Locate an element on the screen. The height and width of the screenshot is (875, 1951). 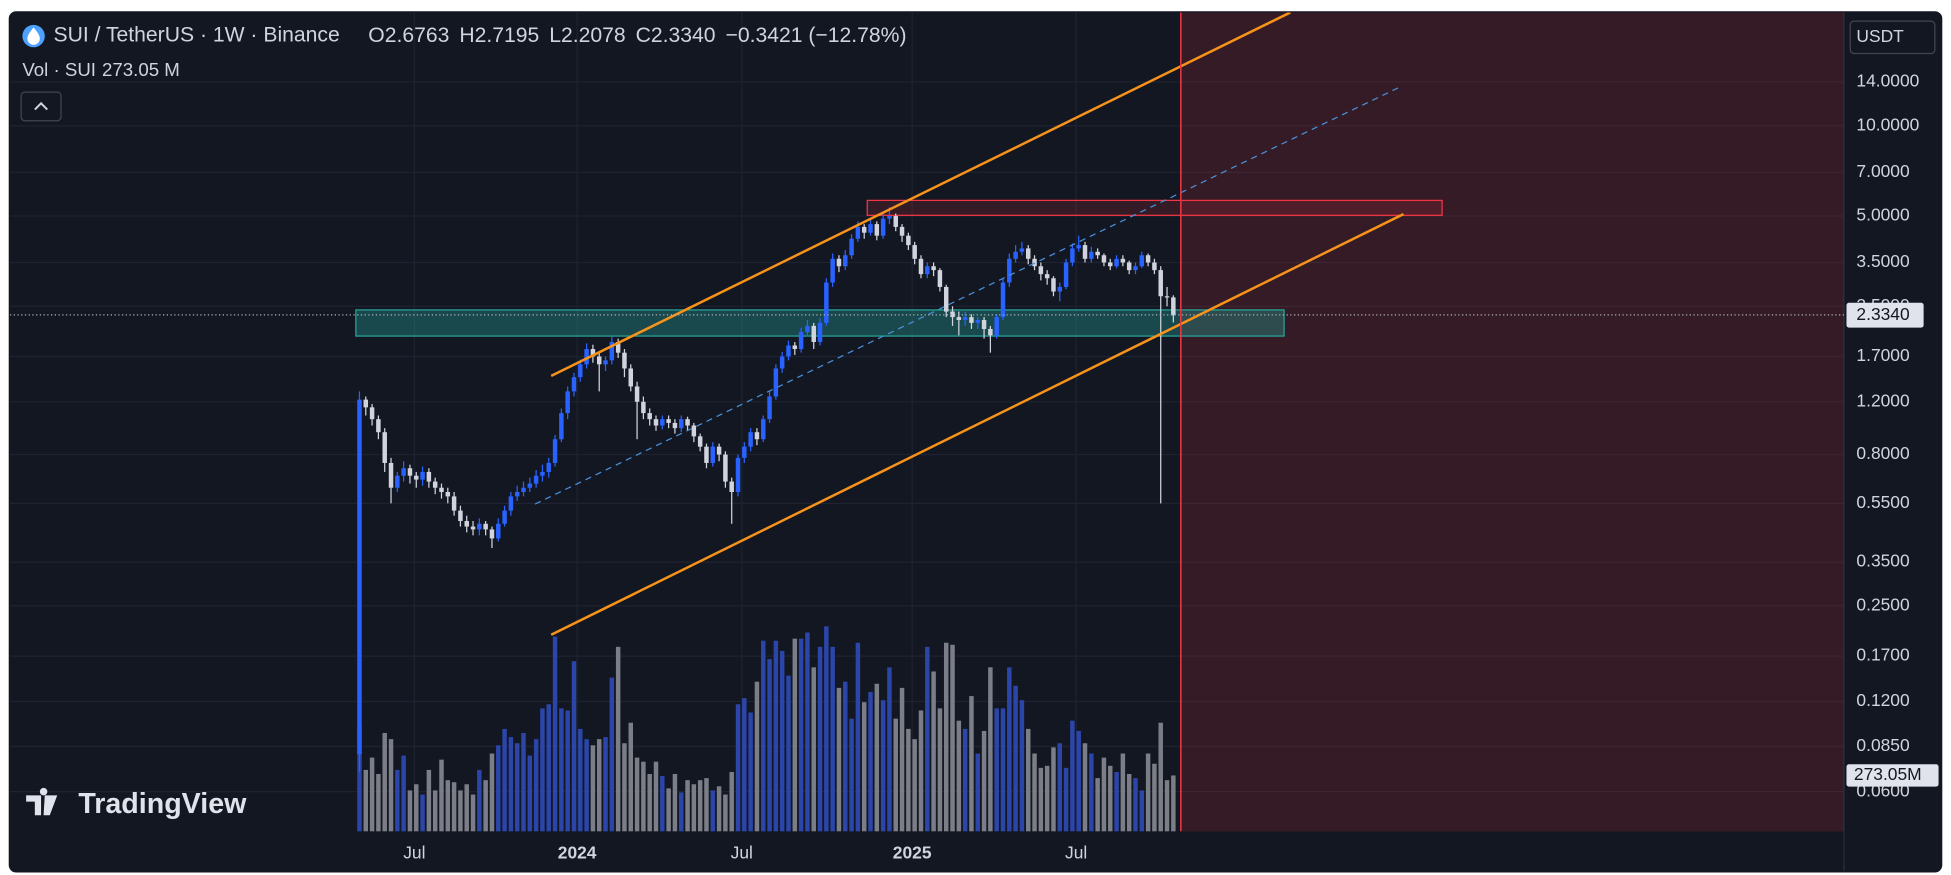
y-tick-label: 0.5500 is located at coordinates (1882, 502).